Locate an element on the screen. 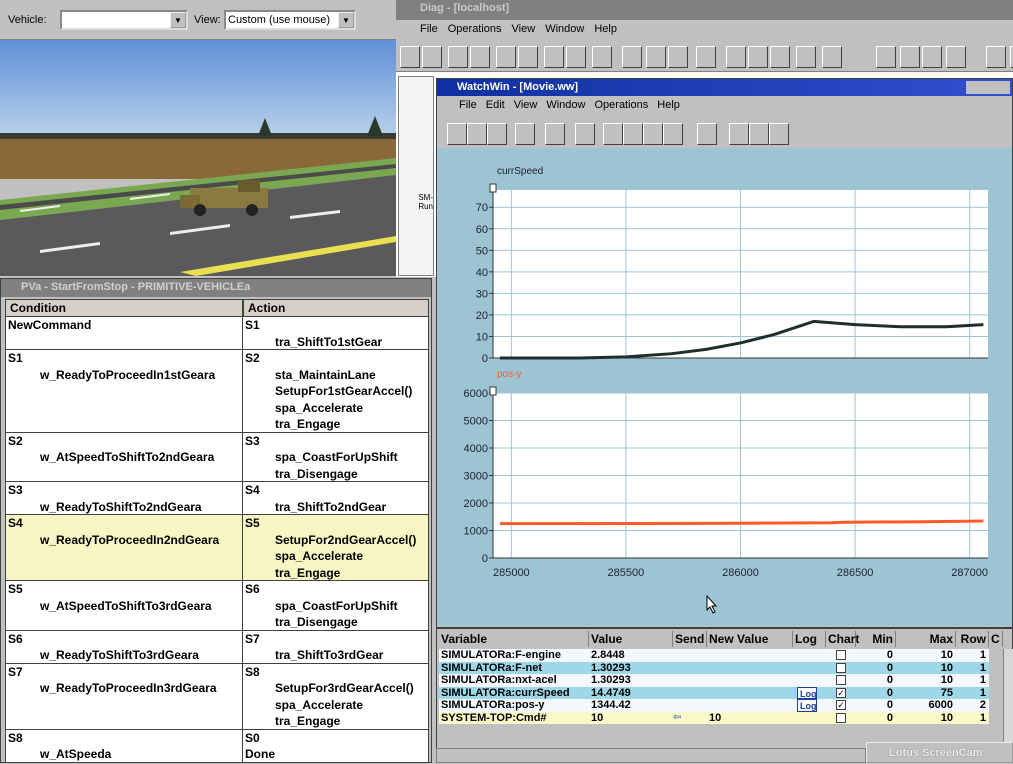 The image size is (1013, 764). cursor is located at coordinates (712, 604).